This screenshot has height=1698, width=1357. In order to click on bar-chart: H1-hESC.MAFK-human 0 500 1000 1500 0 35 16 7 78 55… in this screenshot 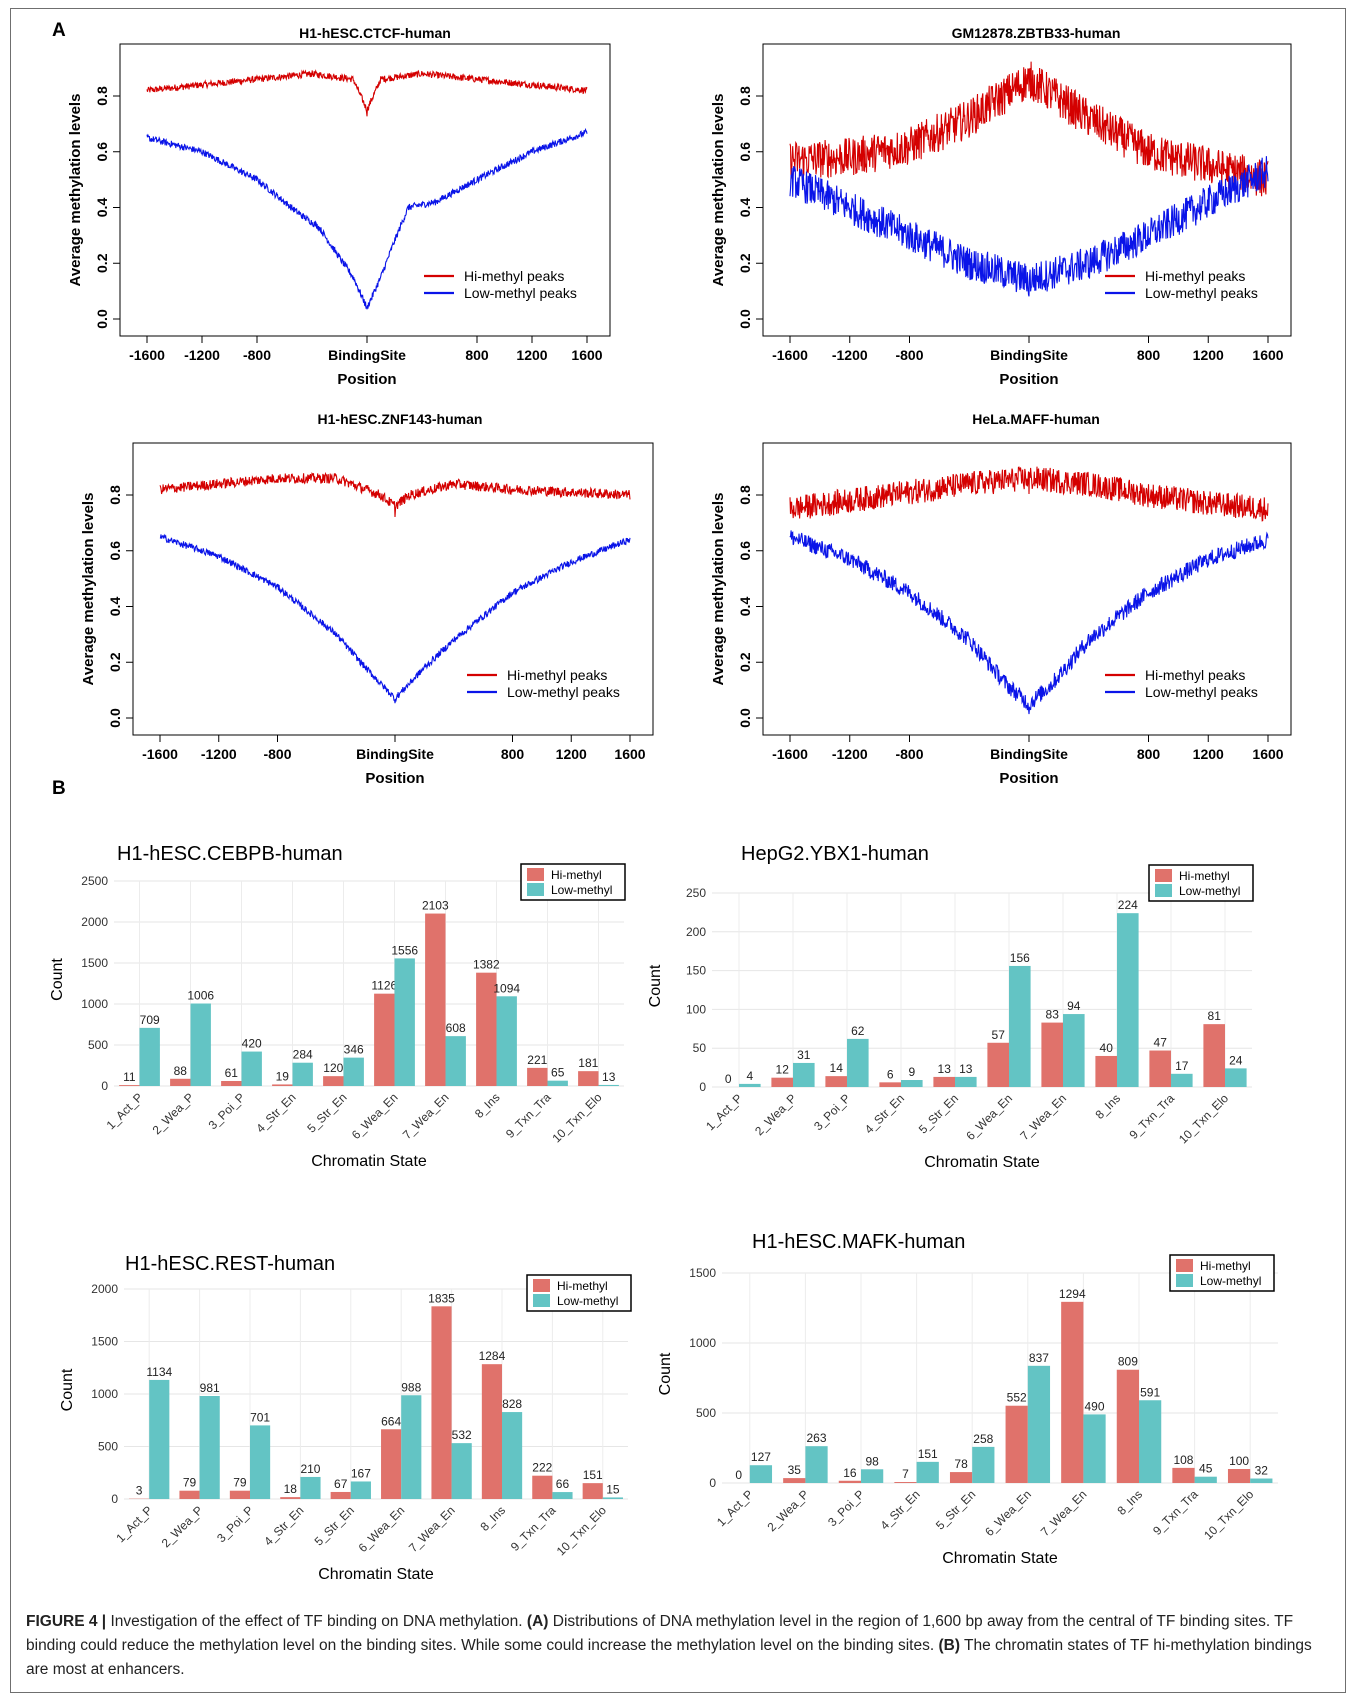, I will do `click(967, 1399)`.